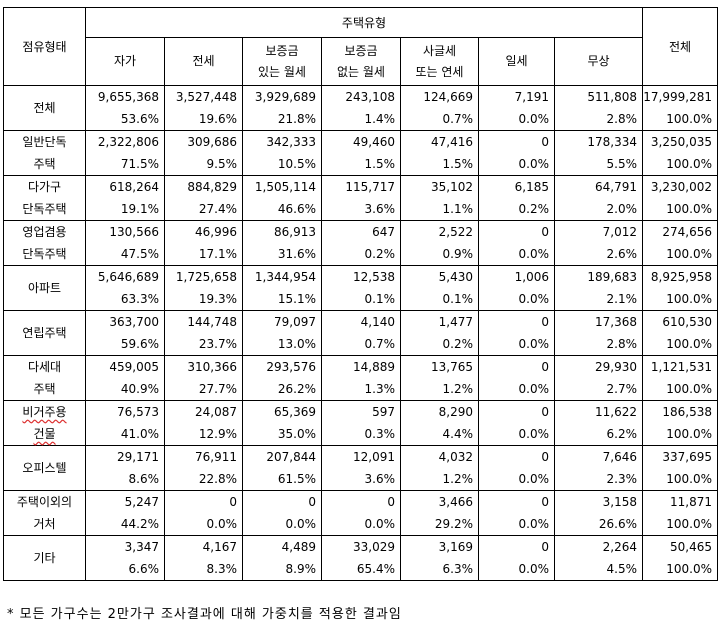  I want to click on table-cell: 8,925,958 100.0%, so click(680, 288).